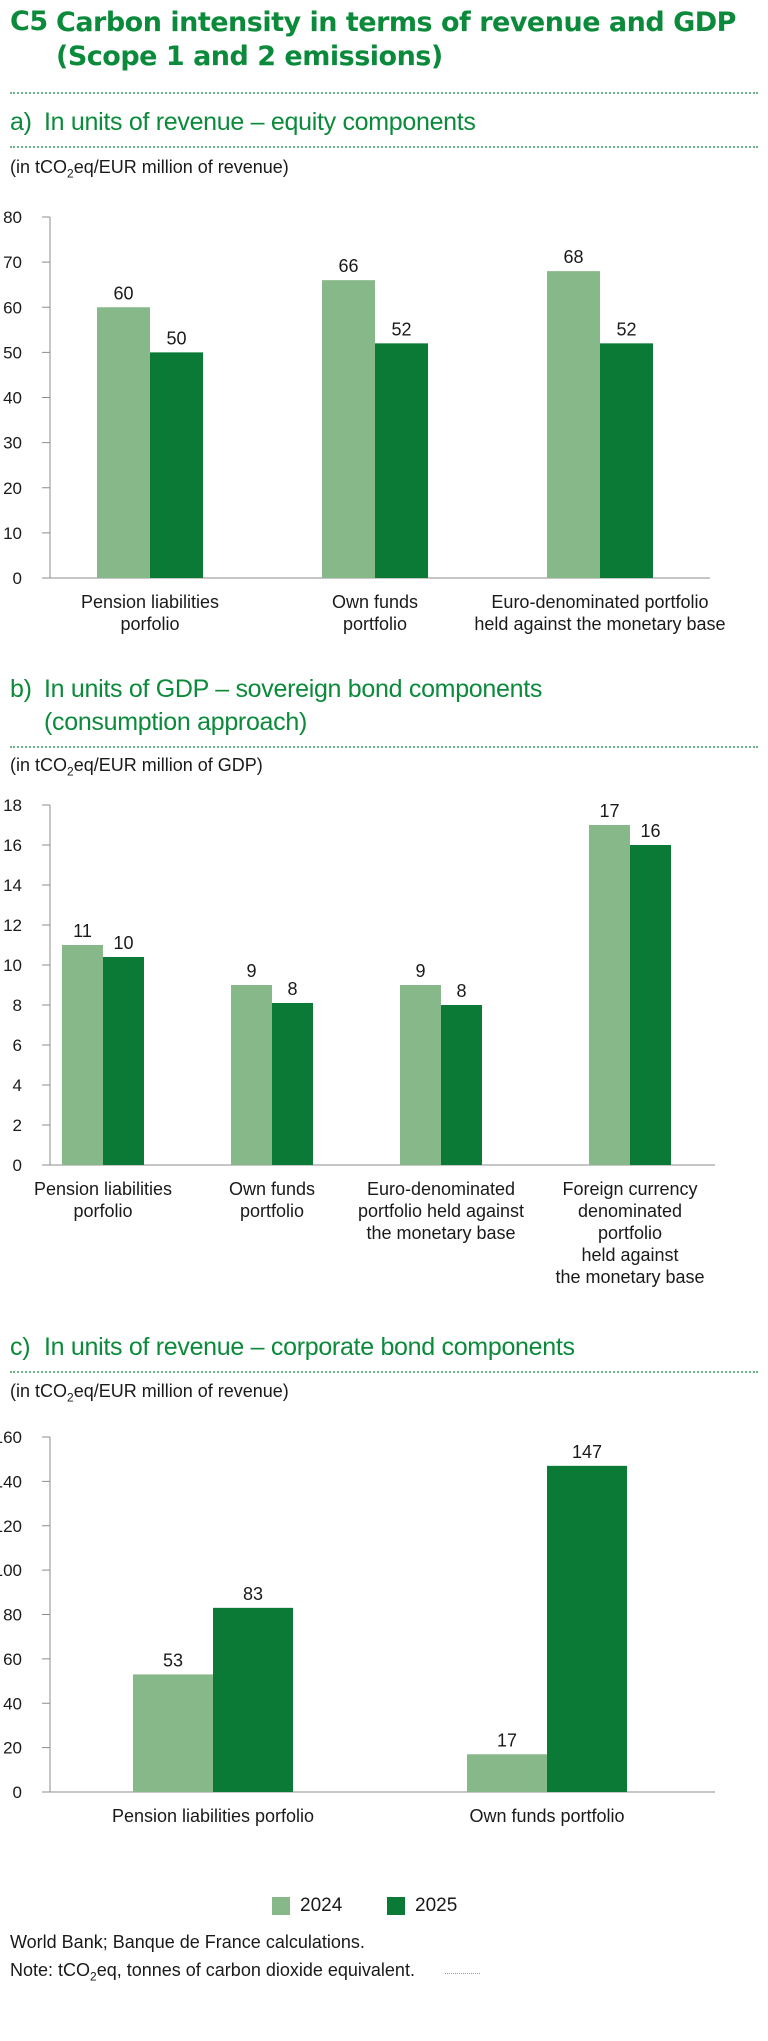  Describe the element at coordinates (21, 689) in the screenshot. I see `panel-b-label: b)` at that location.